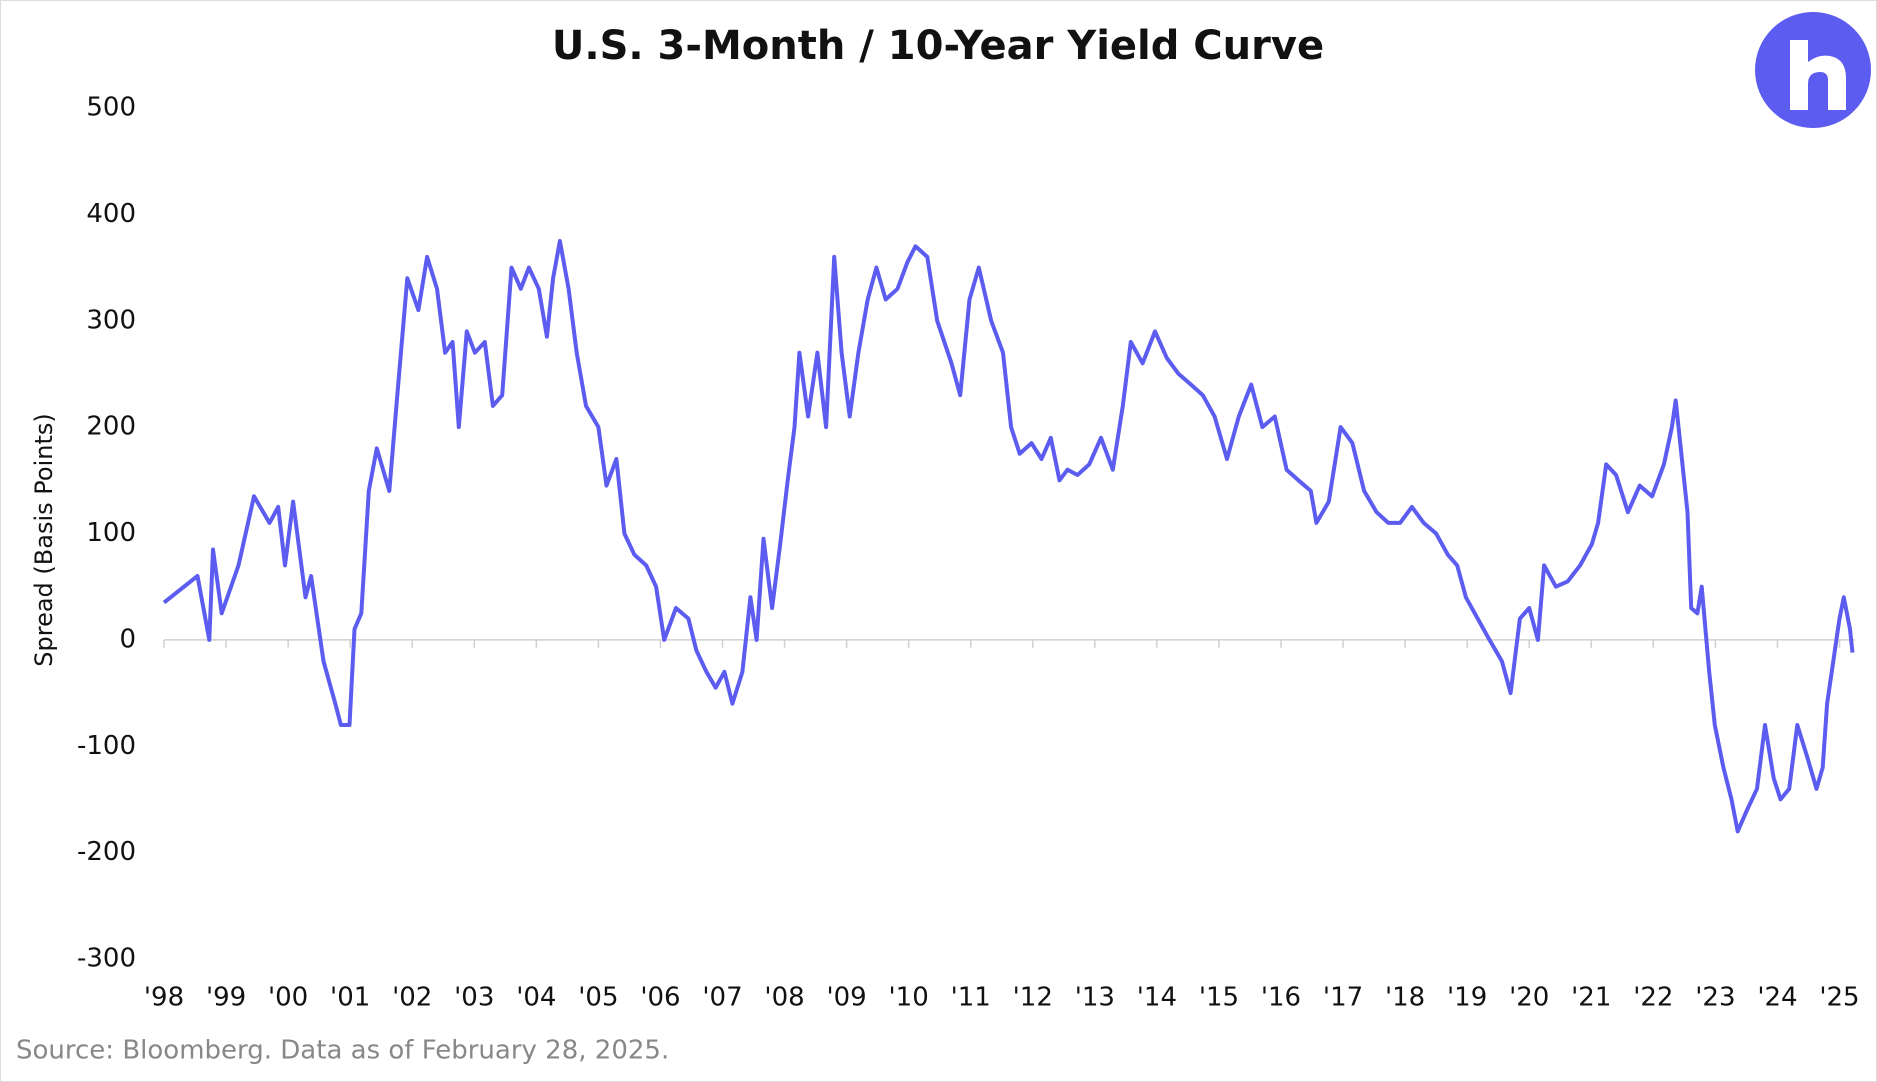 The height and width of the screenshot is (1082, 1877). What do you see at coordinates (1653, 998) in the screenshot?
I see `x-tick-label: '22` at bounding box center [1653, 998].